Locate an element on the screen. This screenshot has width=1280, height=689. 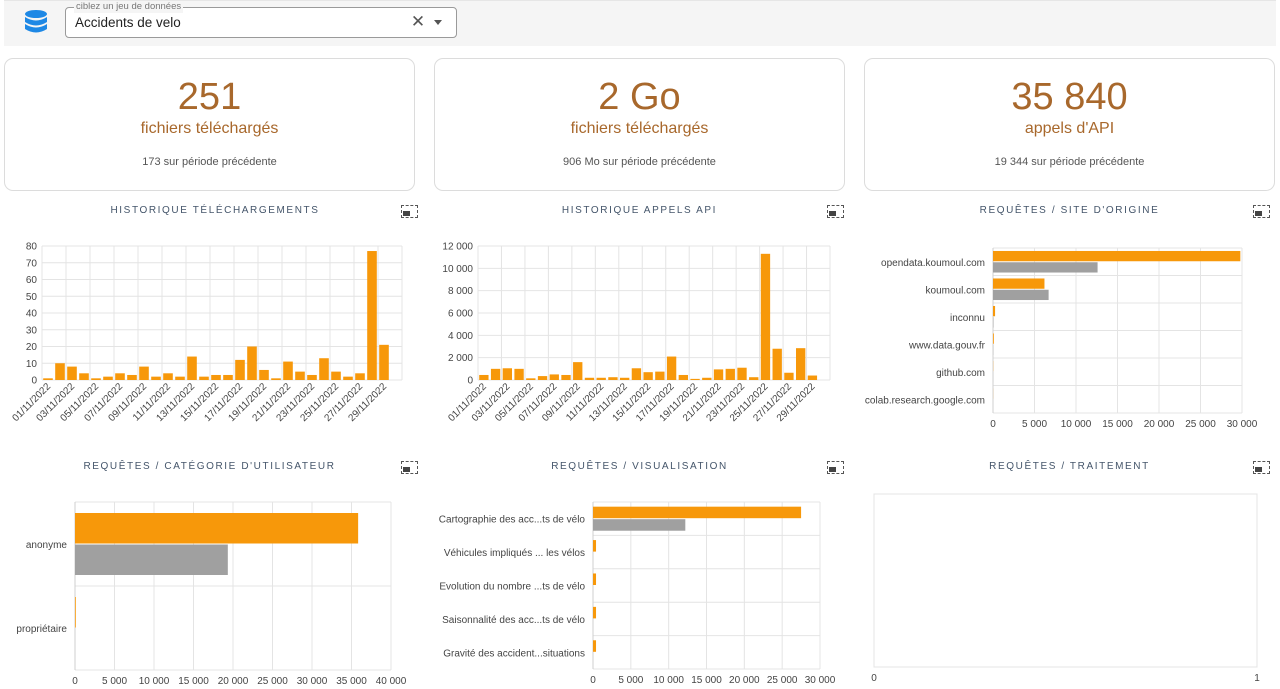
kpi-previous: 906 Mo sur période précédente is located at coordinates (639, 162).